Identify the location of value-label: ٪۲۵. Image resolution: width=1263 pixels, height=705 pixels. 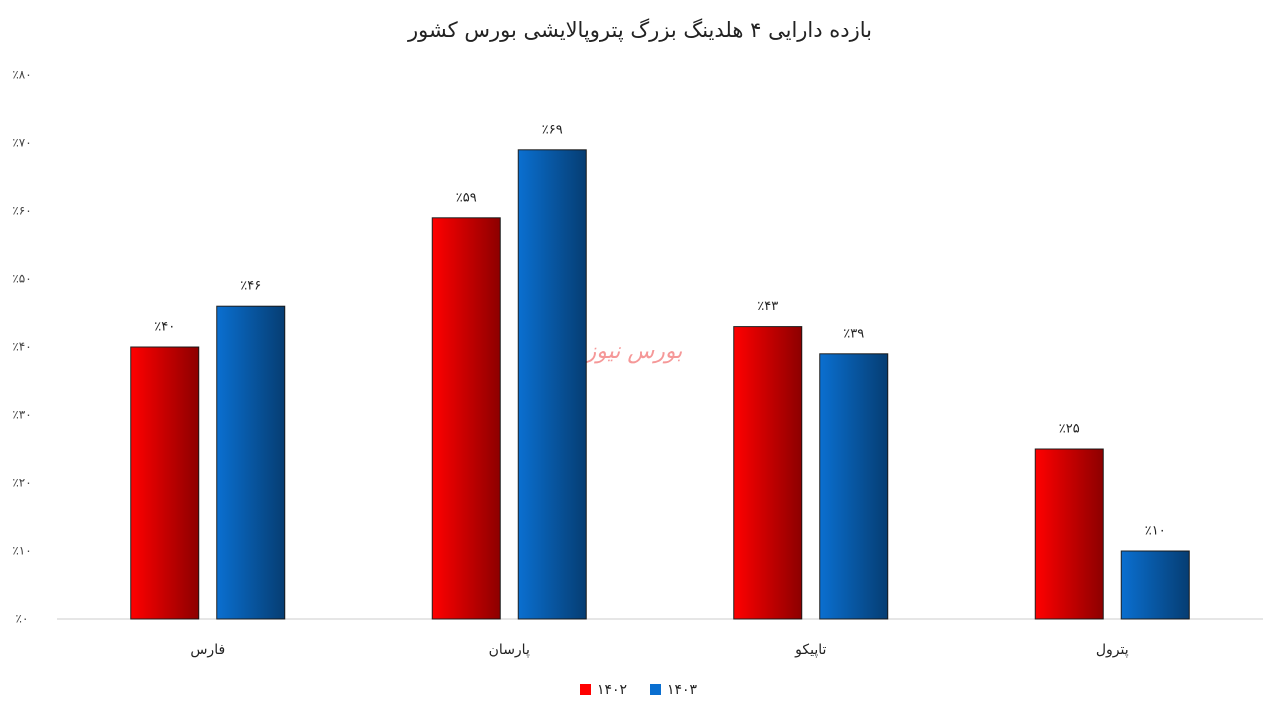
(1069, 429).